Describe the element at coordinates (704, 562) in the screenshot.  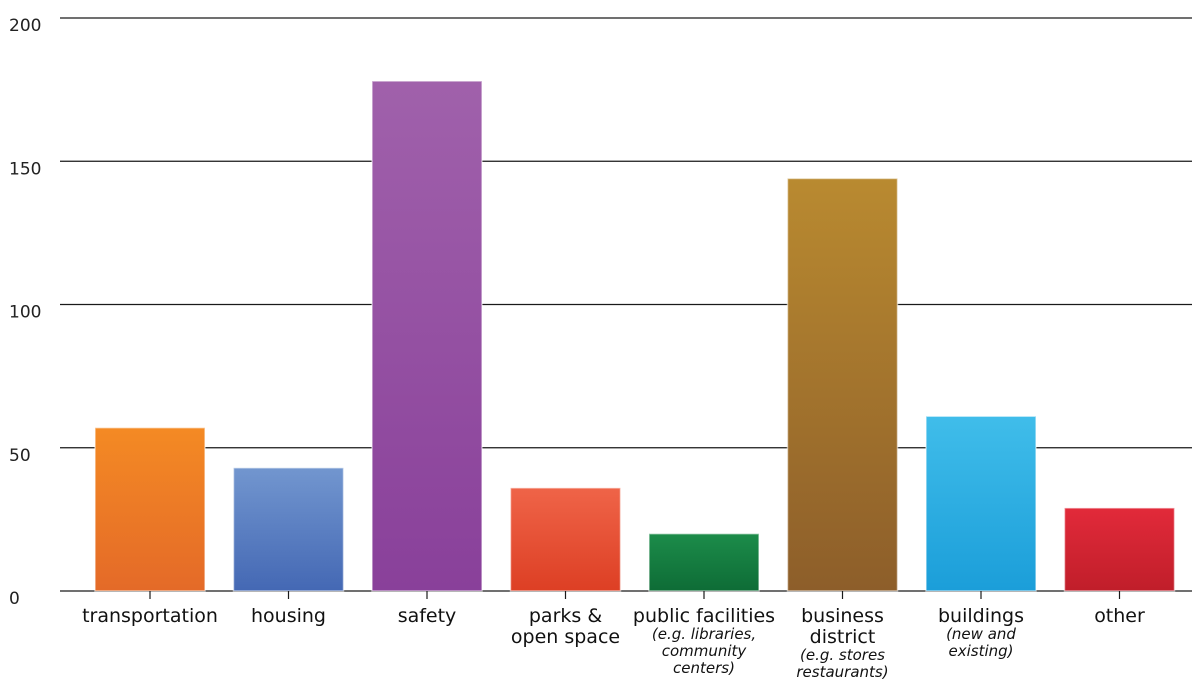
I see `bar-public-facilities` at that location.